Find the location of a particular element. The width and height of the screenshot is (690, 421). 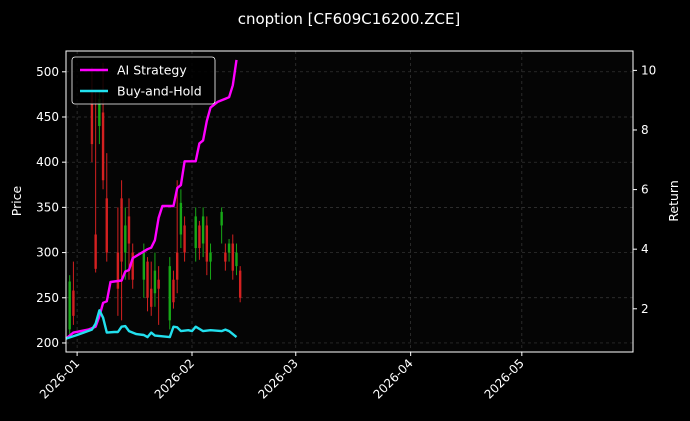

left-y-axis-label: Price is located at coordinates (16, 200).